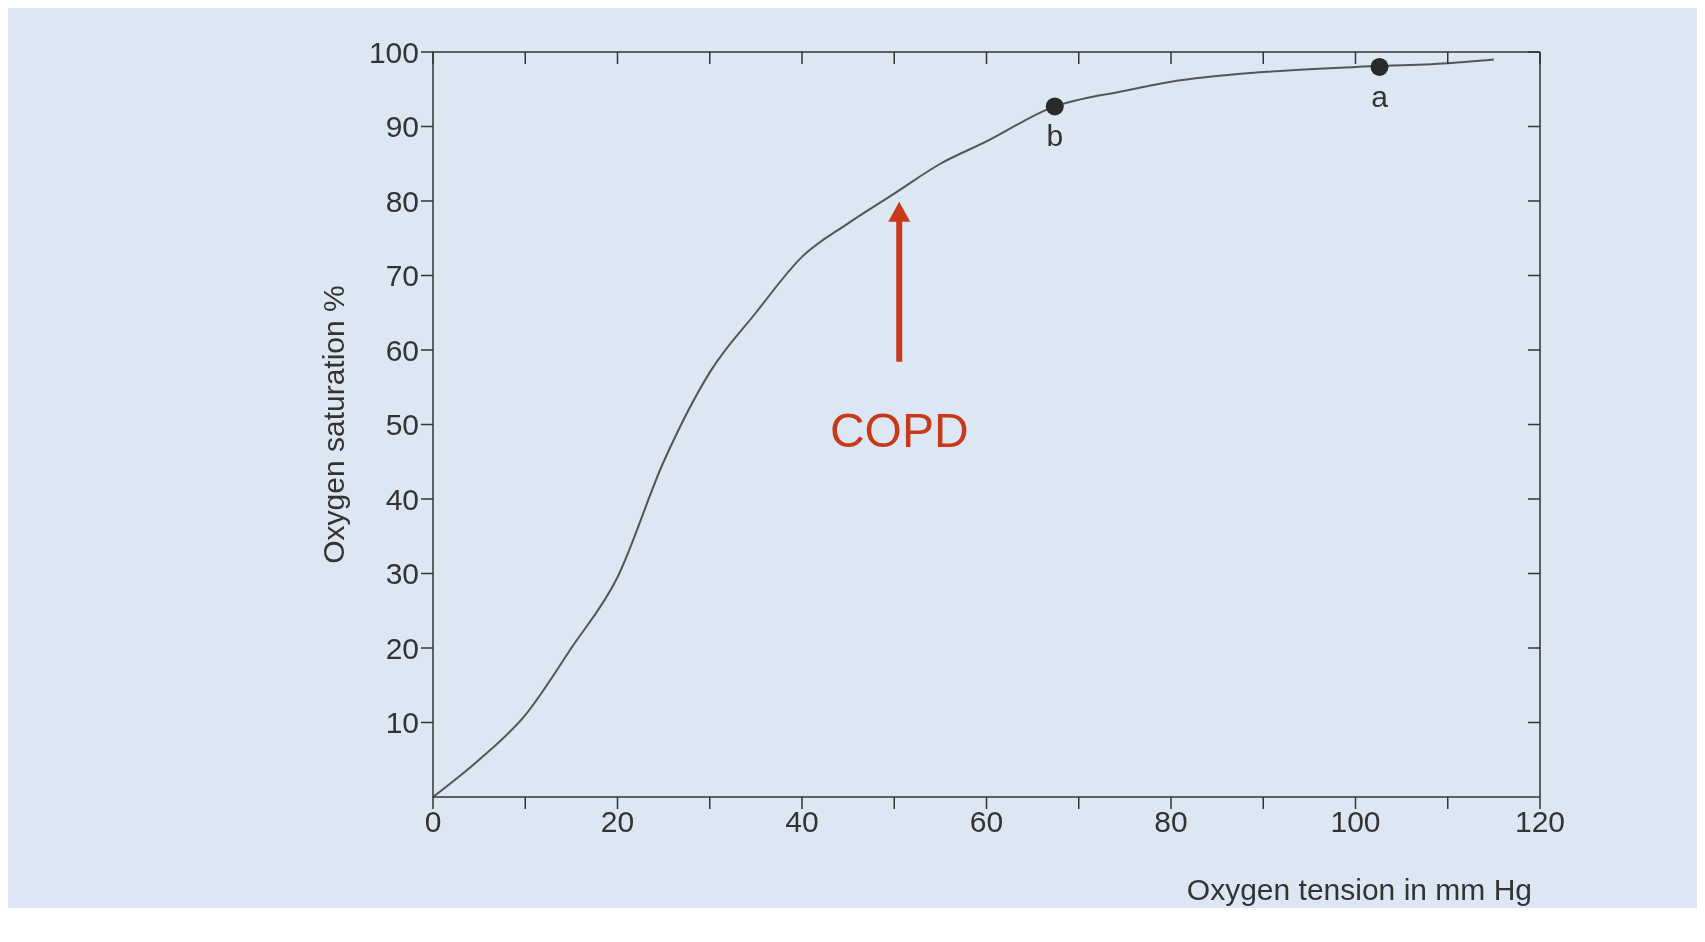  What do you see at coordinates (333, 424) in the screenshot?
I see `y-axis-title: Oxygen saturation %` at bounding box center [333, 424].